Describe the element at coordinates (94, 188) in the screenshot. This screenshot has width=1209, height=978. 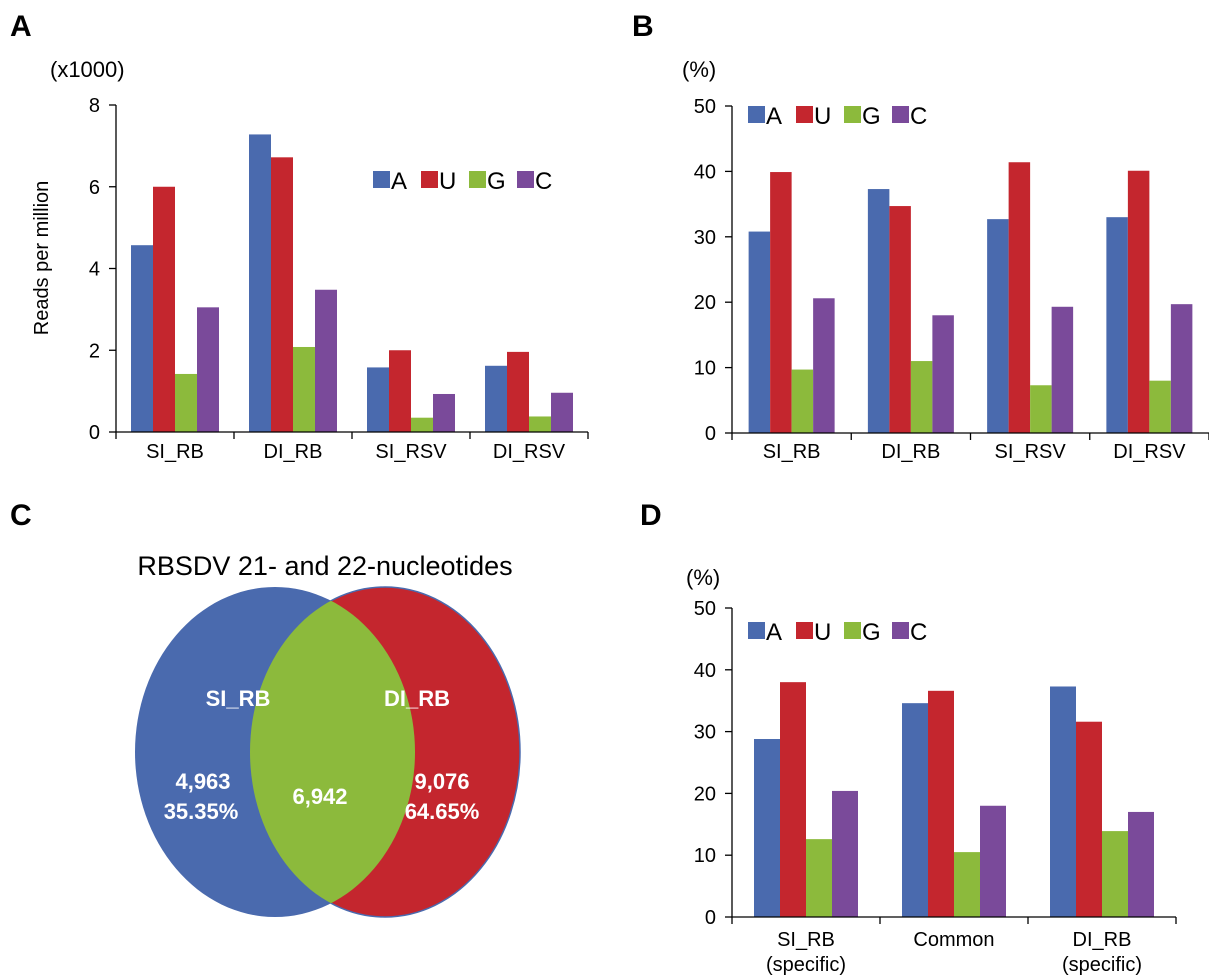
I see `chart-a-y-tick-label-3: 6` at that location.